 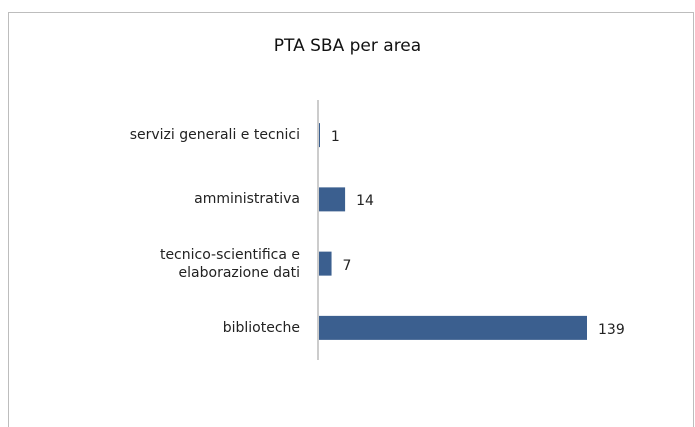 What do you see at coordinates (347, 265) in the screenshot?
I see `value-label: 7` at bounding box center [347, 265].